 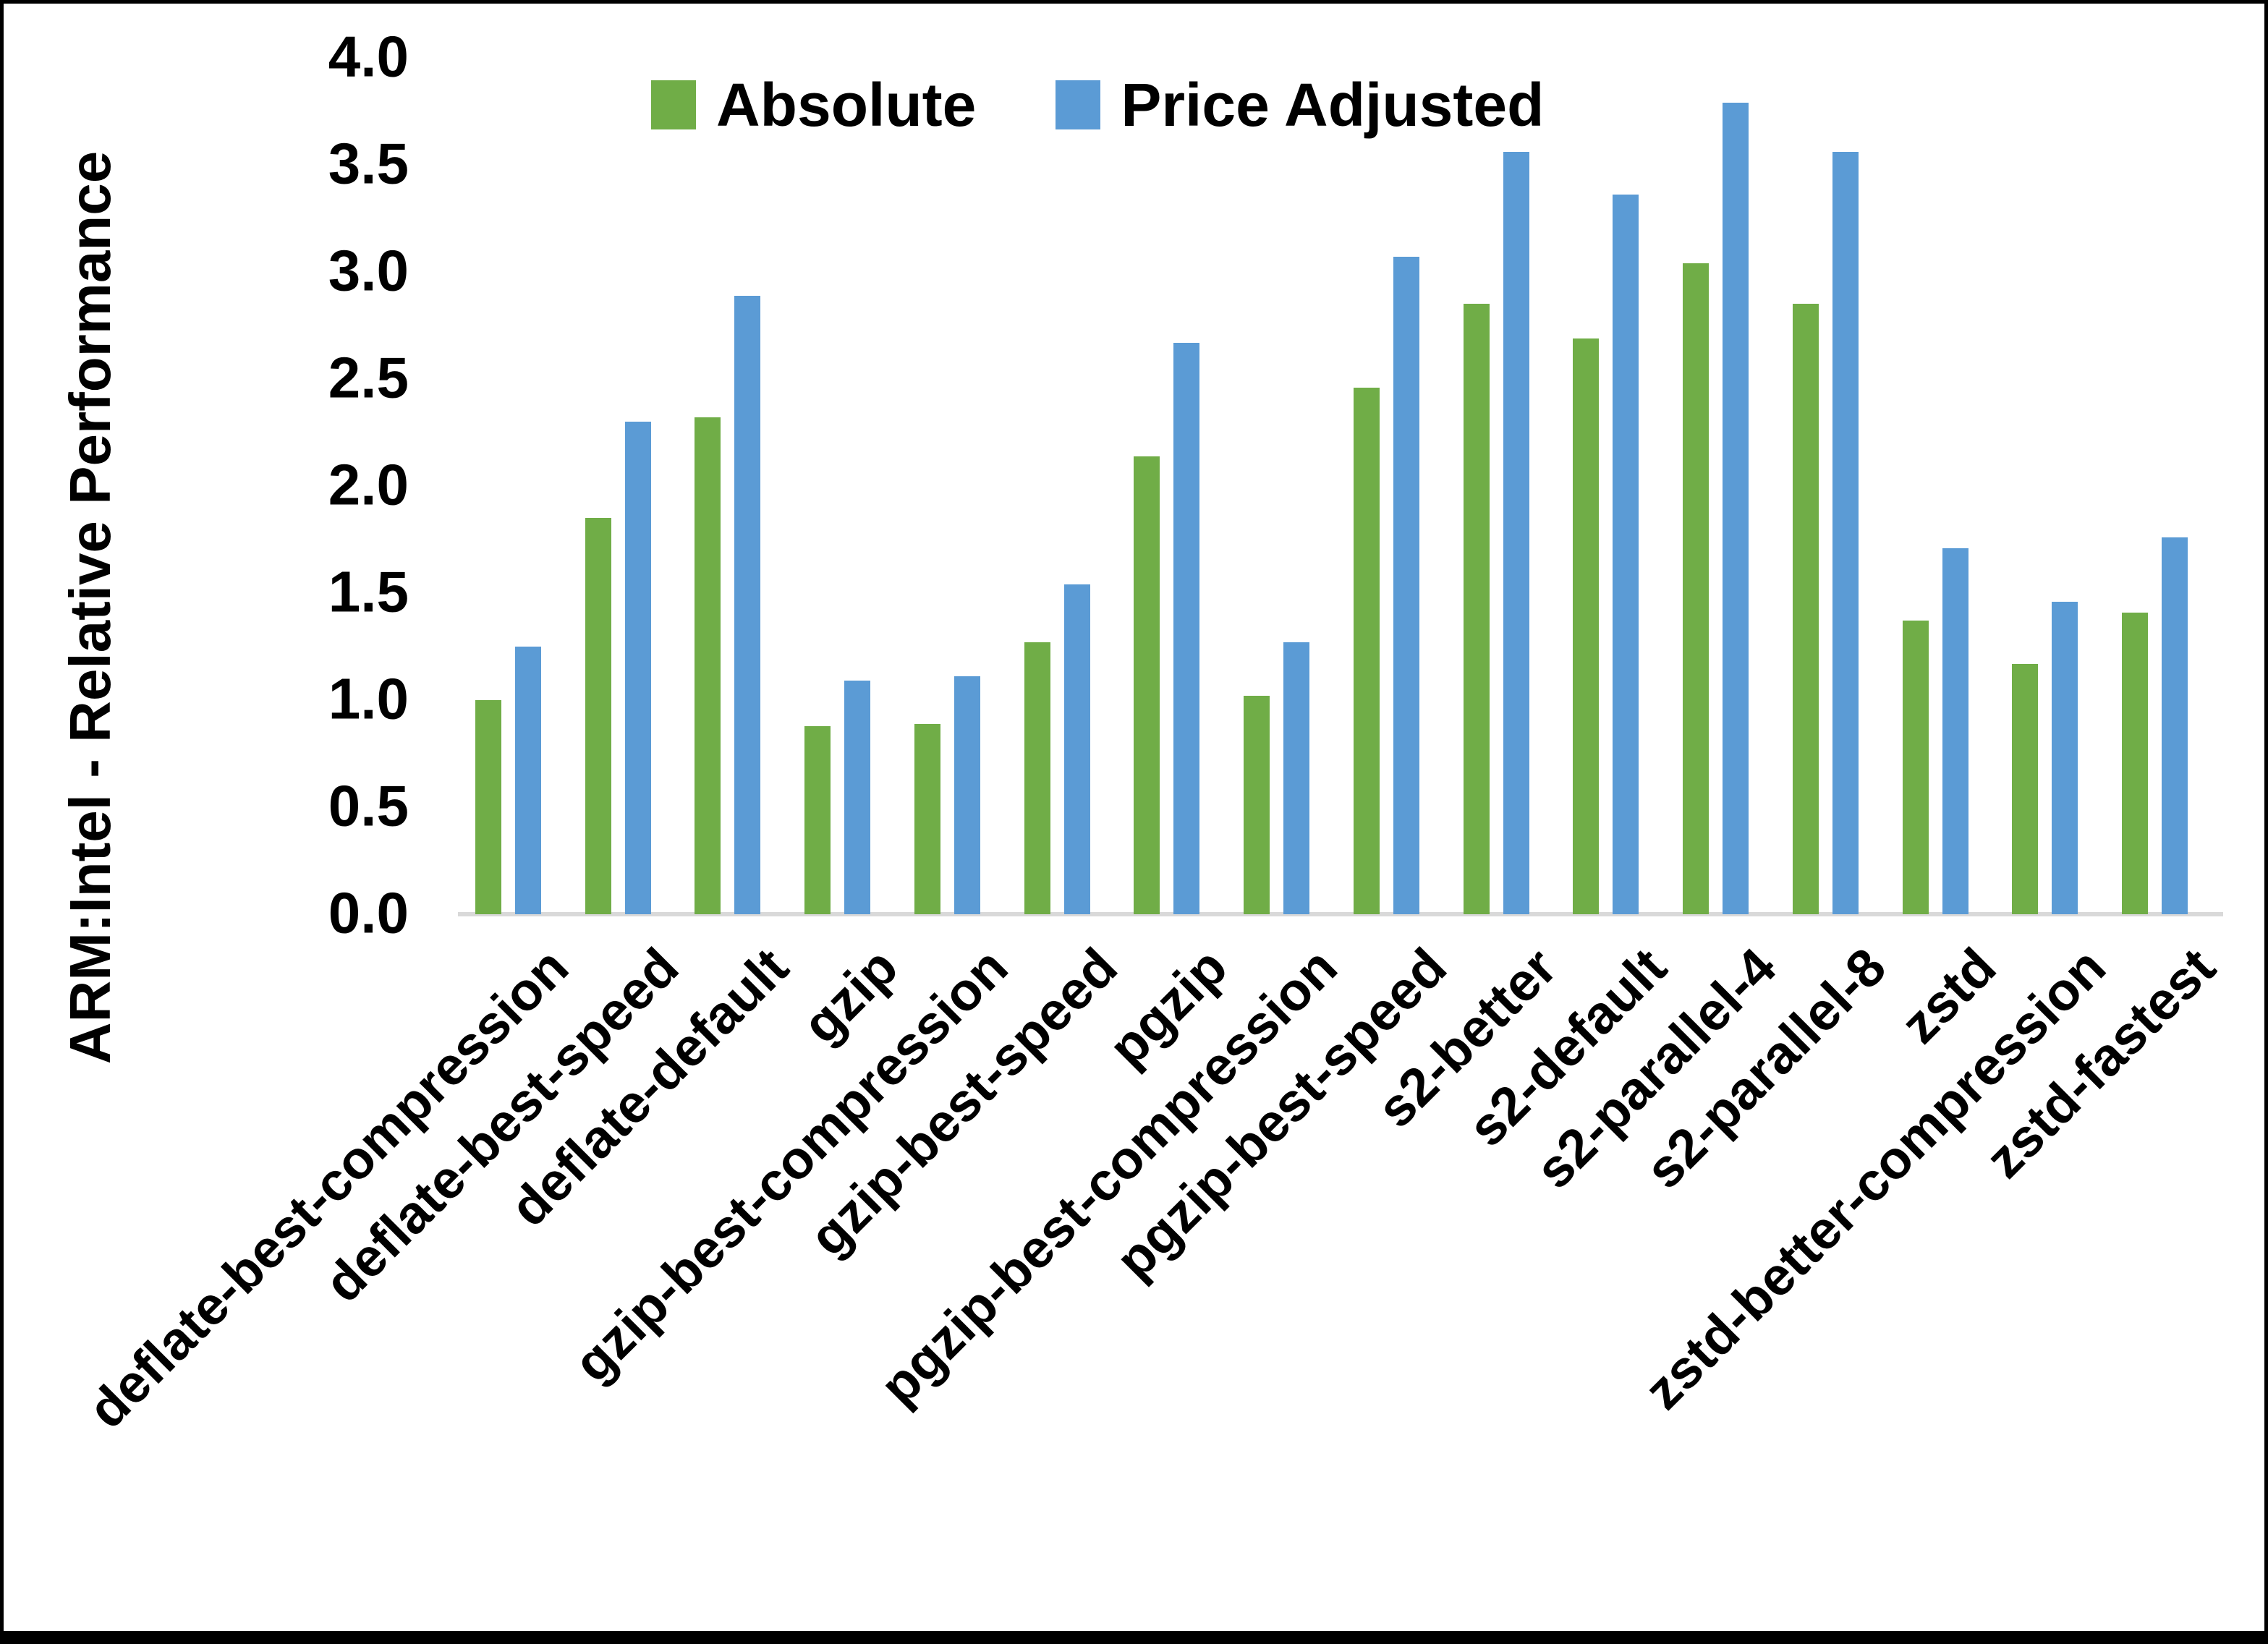 I want to click on bar-price-adjusted-s2-default, so click(x=1626, y=554).